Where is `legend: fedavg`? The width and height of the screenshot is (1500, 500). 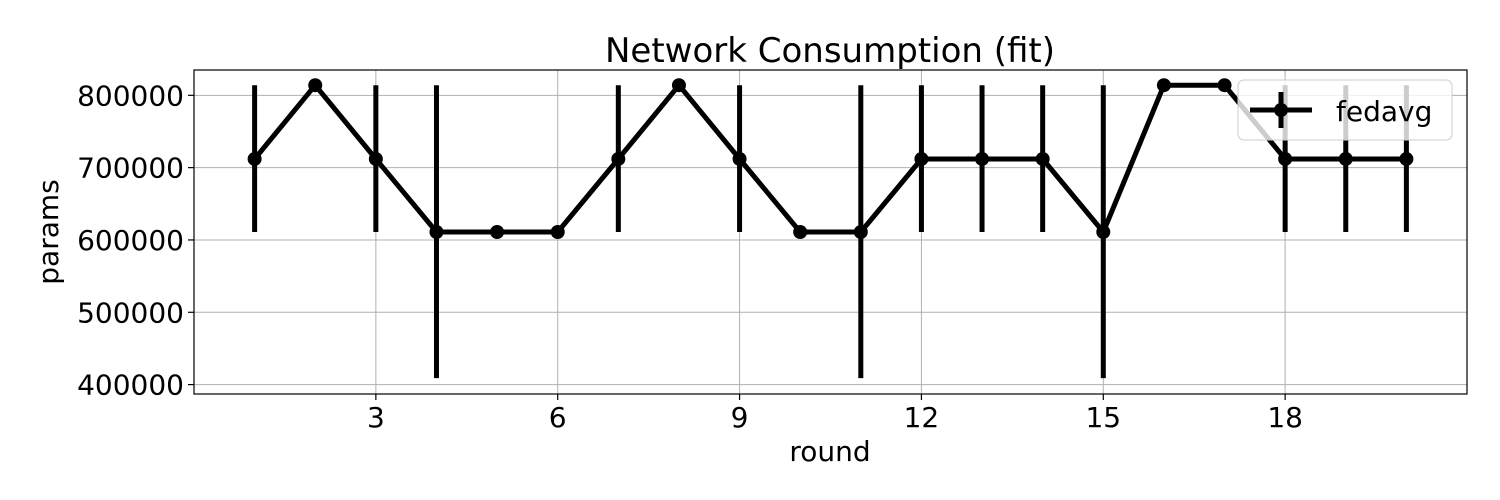
legend: fedavg is located at coordinates (1345, 110).